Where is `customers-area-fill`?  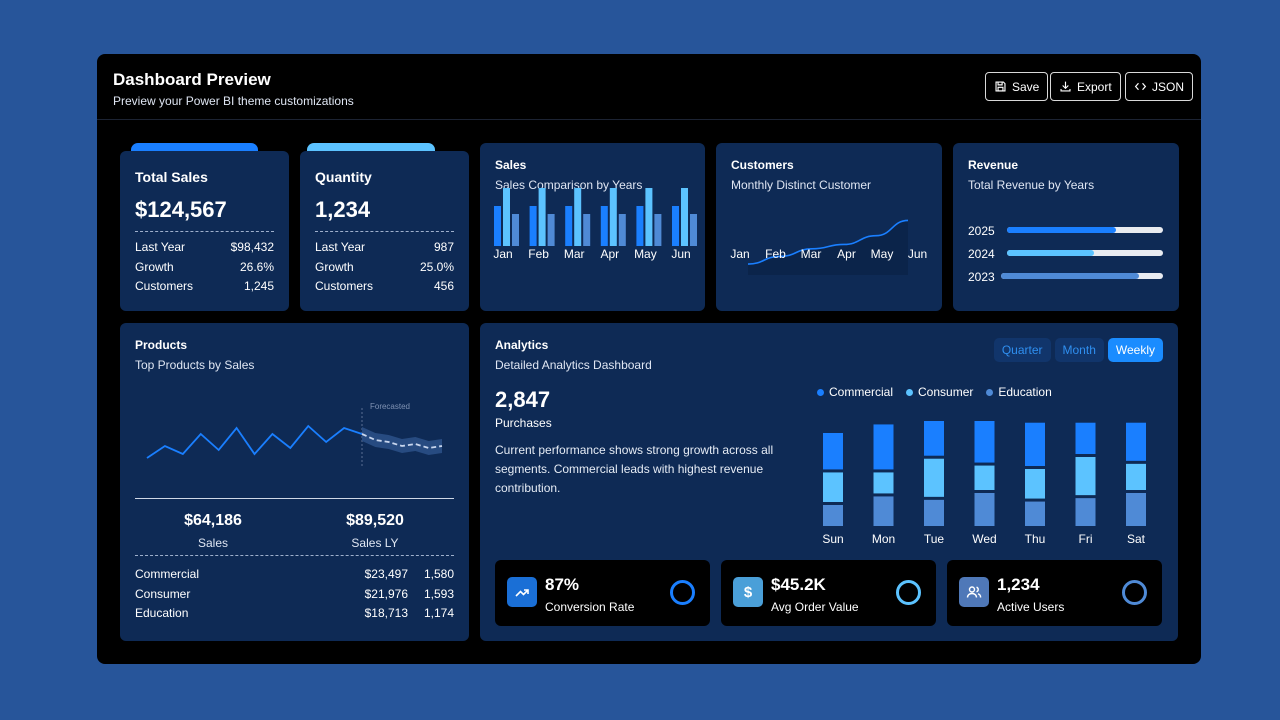 customers-area-fill is located at coordinates (828, 247).